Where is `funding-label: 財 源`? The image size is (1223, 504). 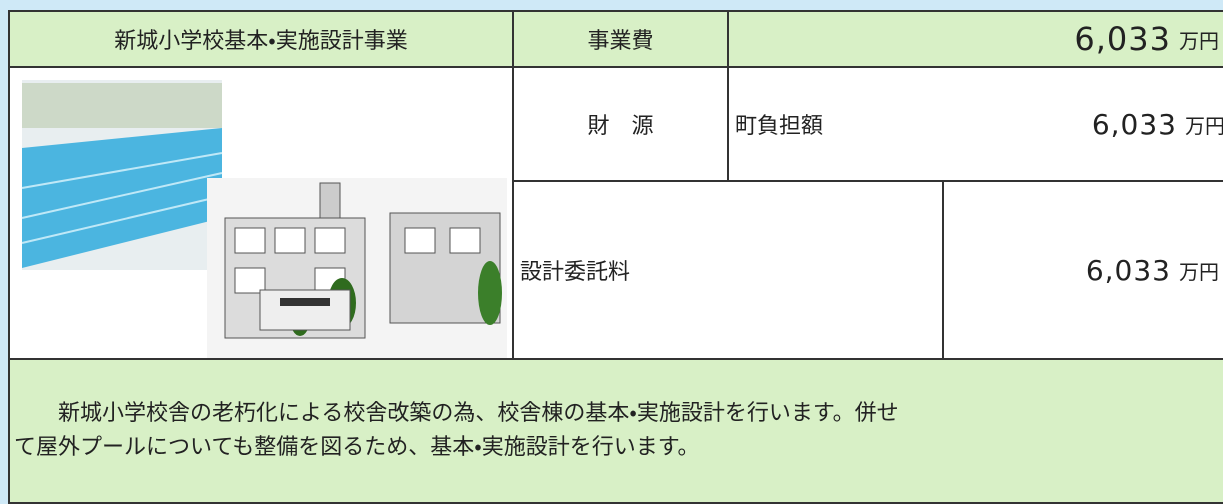
funding-label: 財 源 is located at coordinates (620, 126).